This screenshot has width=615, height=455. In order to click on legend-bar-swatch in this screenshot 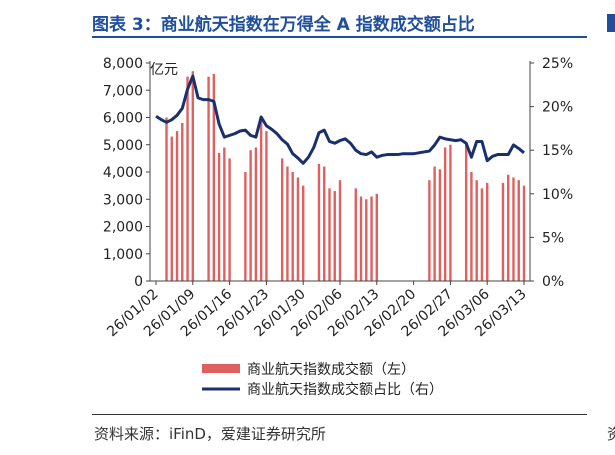, I will do `click(221, 368)`.